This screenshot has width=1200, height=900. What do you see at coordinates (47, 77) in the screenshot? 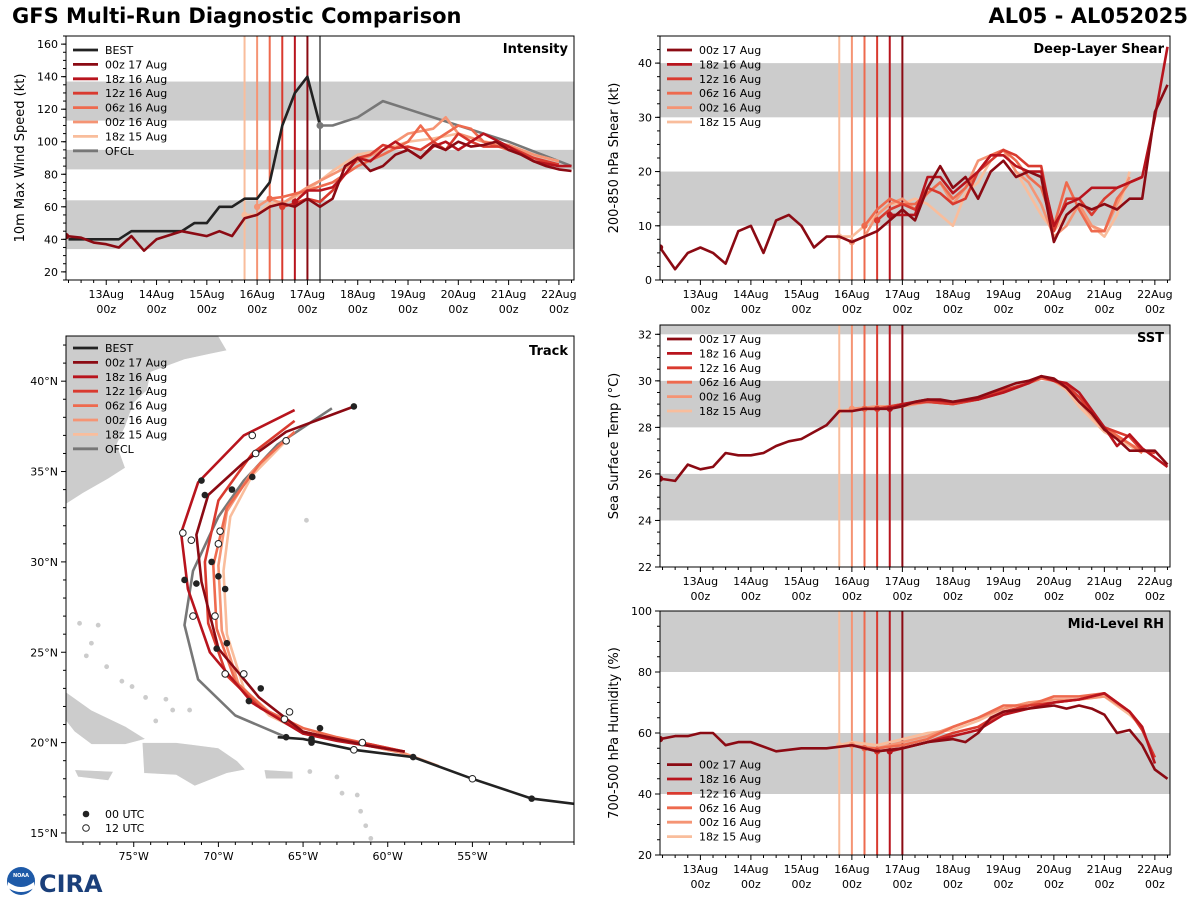
I see `y-tick-label: 140` at bounding box center [47, 77].